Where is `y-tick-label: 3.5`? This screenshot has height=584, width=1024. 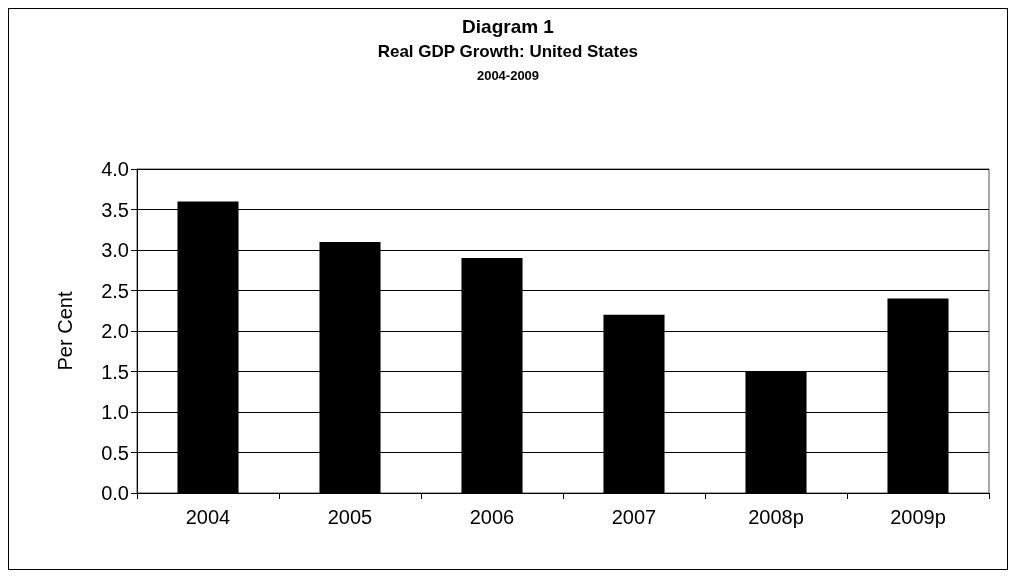
y-tick-label: 3.5 is located at coordinates (115, 209).